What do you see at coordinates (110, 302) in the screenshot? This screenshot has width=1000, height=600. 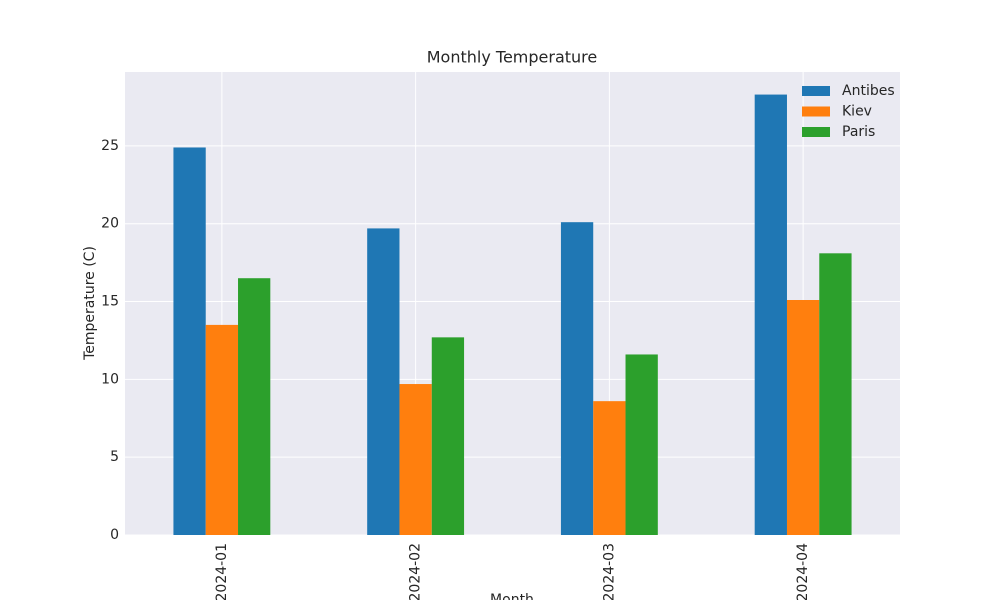 I see `y-tick-label: 15` at bounding box center [110, 302].